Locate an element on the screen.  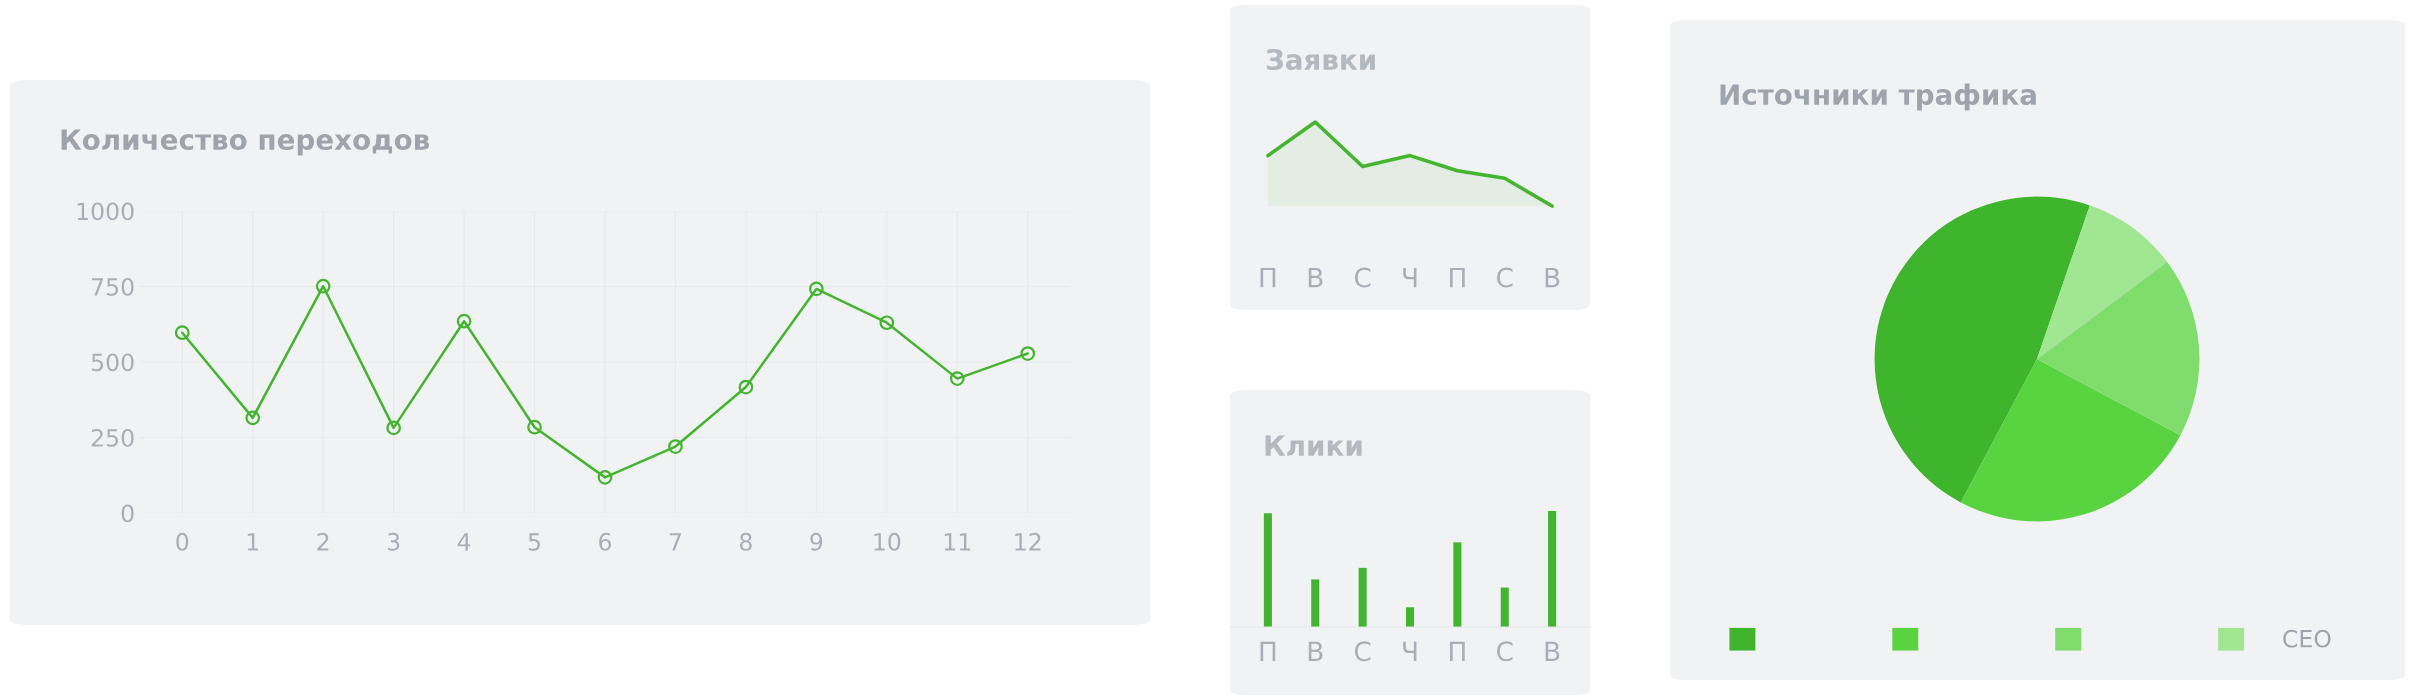
chart-title: Клики is located at coordinates (1313, 445).